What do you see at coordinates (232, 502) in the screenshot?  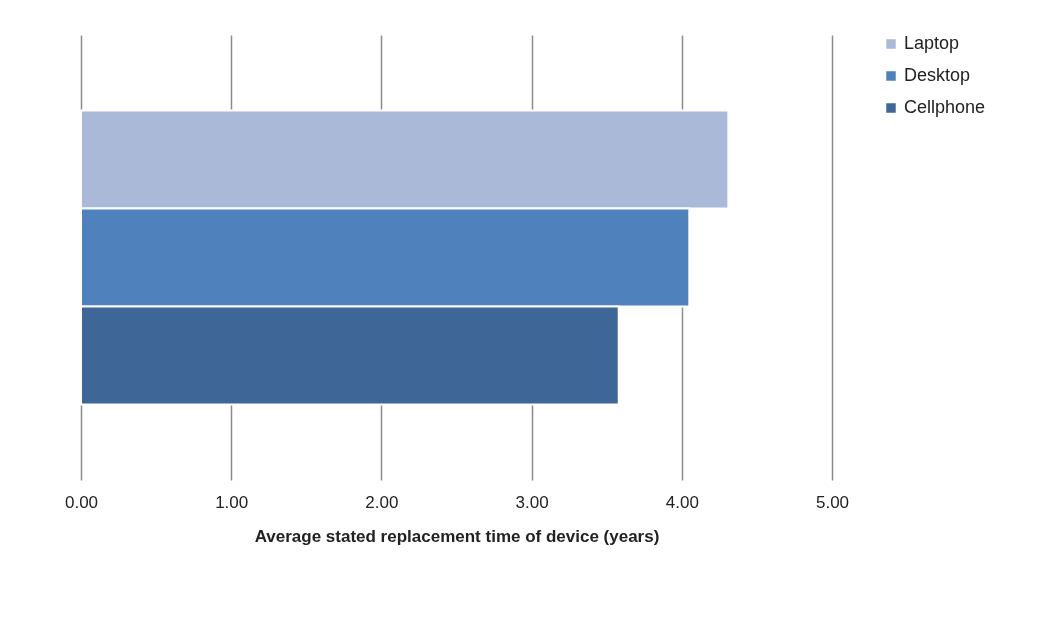 I see `x-tick-label: 1.00` at bounding box center [232, 502].